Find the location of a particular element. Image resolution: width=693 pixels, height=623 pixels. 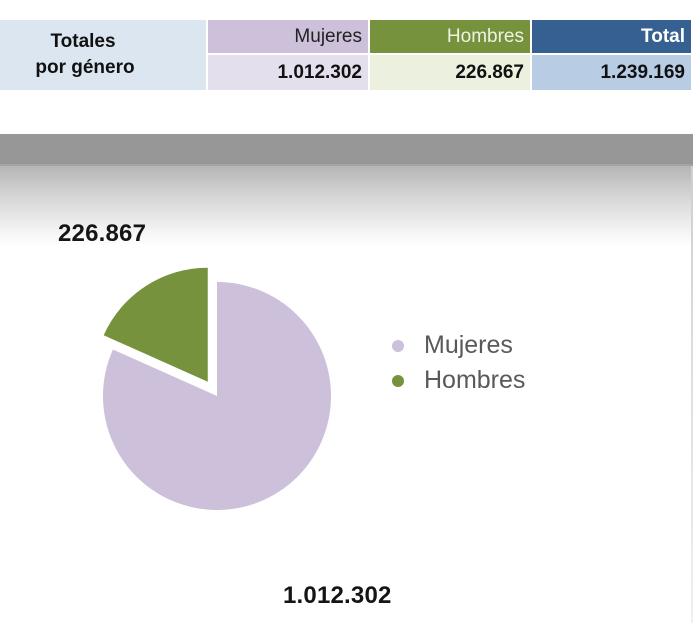

header-mujeres: Mujeres is located at coordinates (288, 36).